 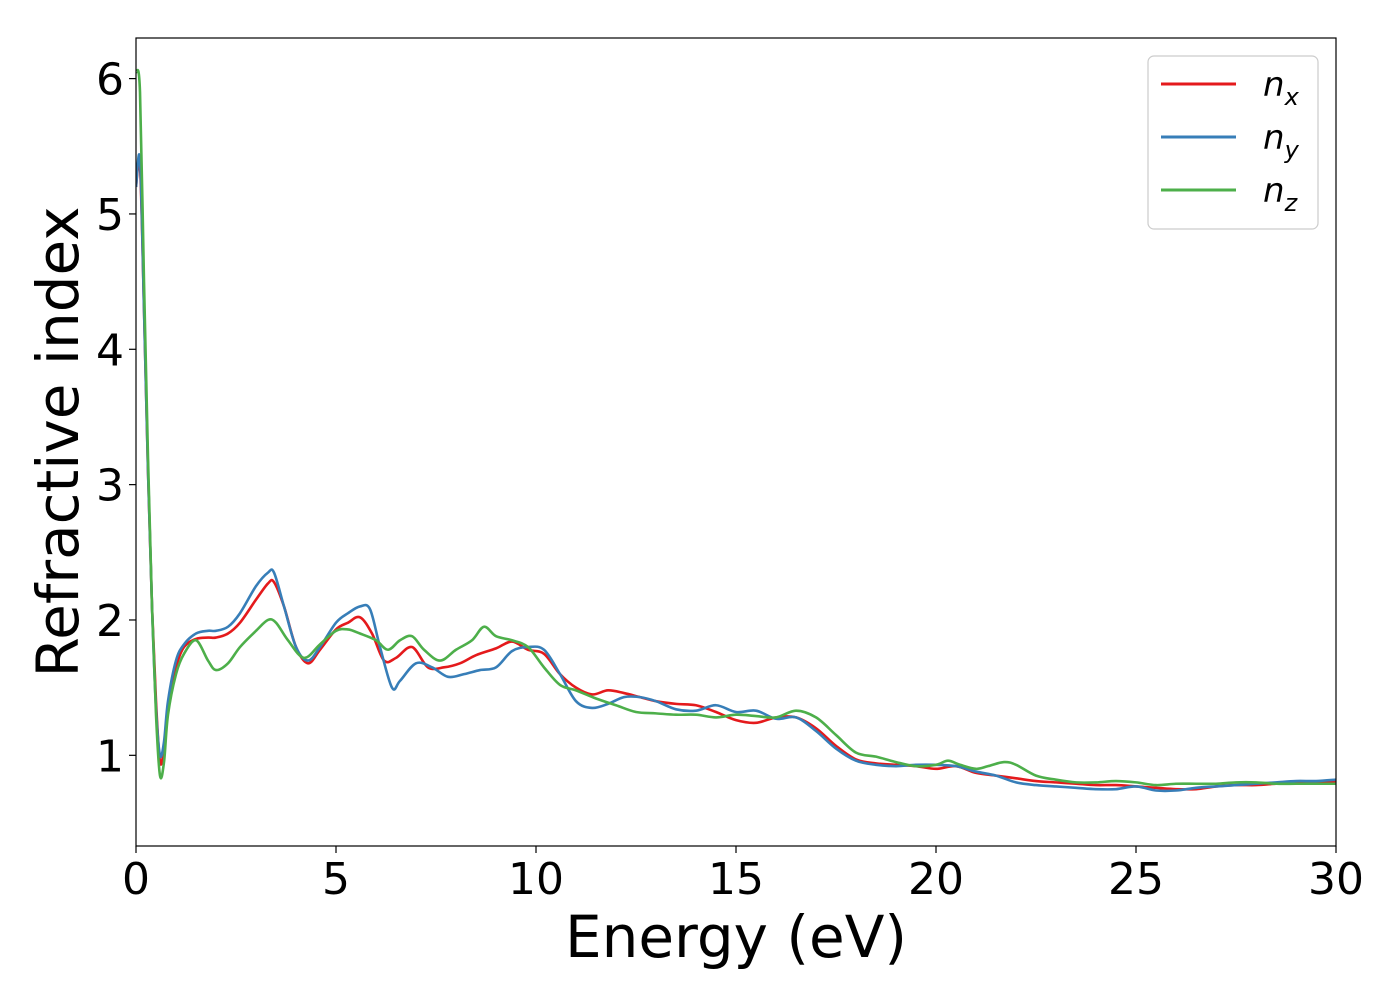 I want to click on x-tick-label: 30, so click(x=1336, y=879).